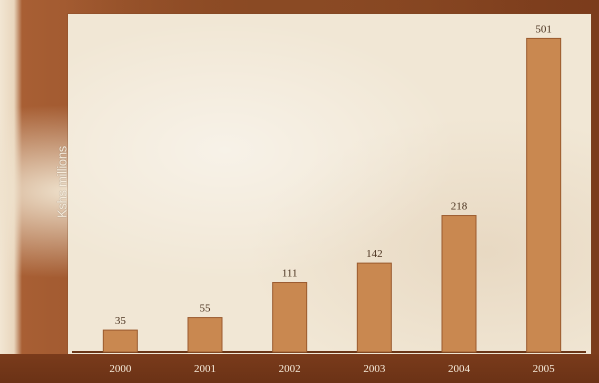 The height and width of the screenshot is (383, 599). I want to click on axis-band, so click(299, 368).